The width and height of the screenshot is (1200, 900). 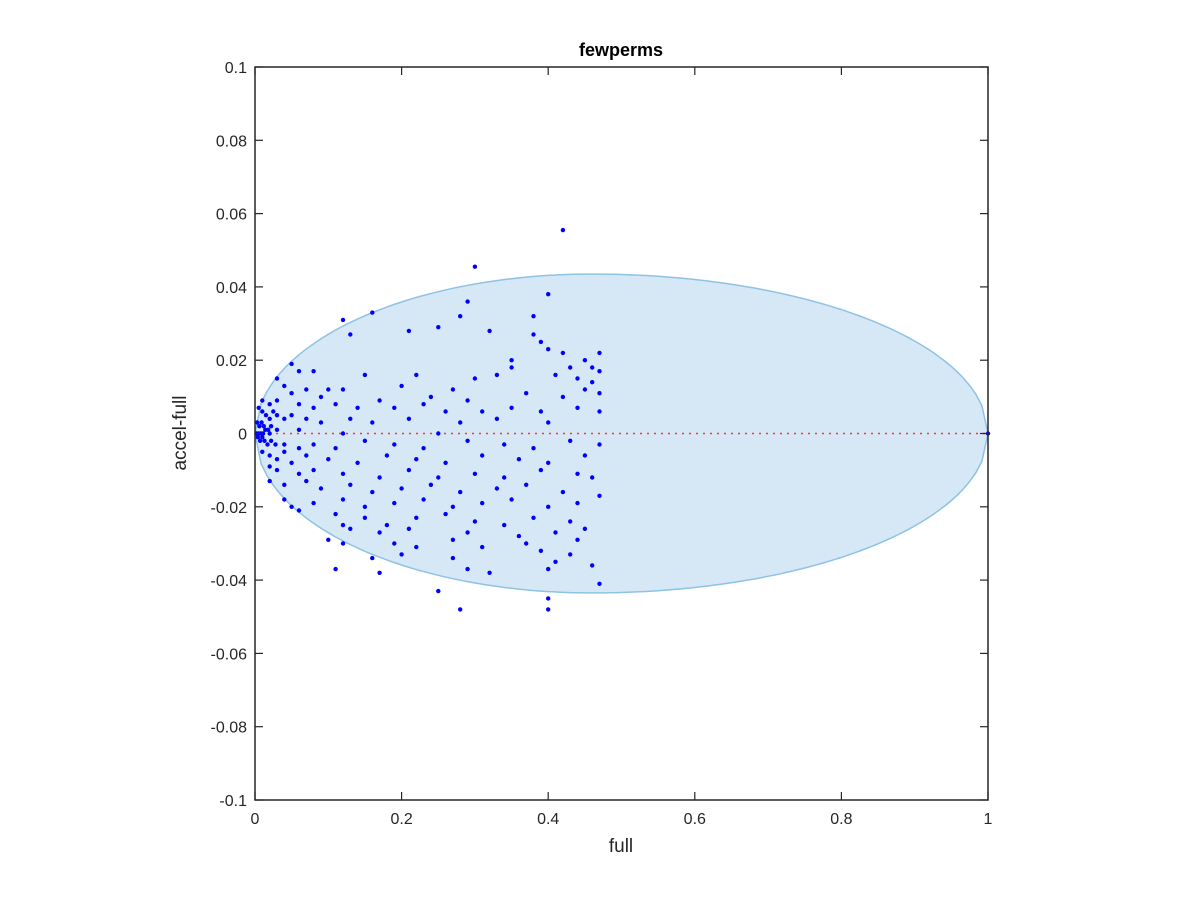 I want to click on chart-title: fewperms, so click(x=621, y=50).